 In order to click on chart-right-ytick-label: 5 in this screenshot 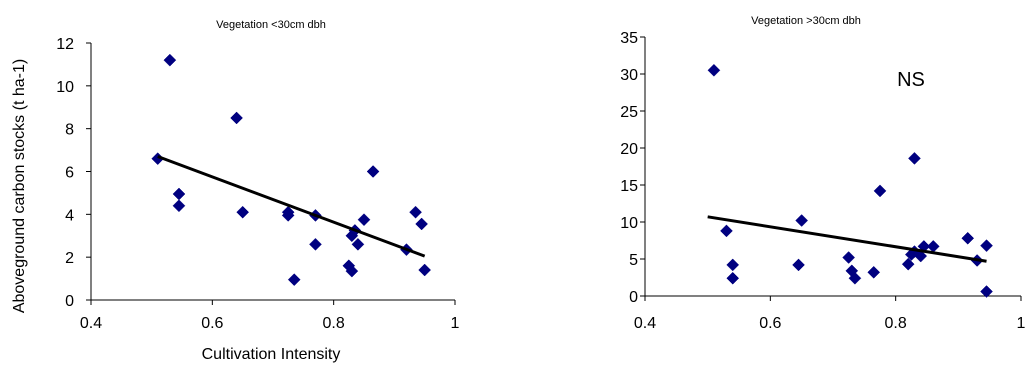, I will do `click(633, 260)`.